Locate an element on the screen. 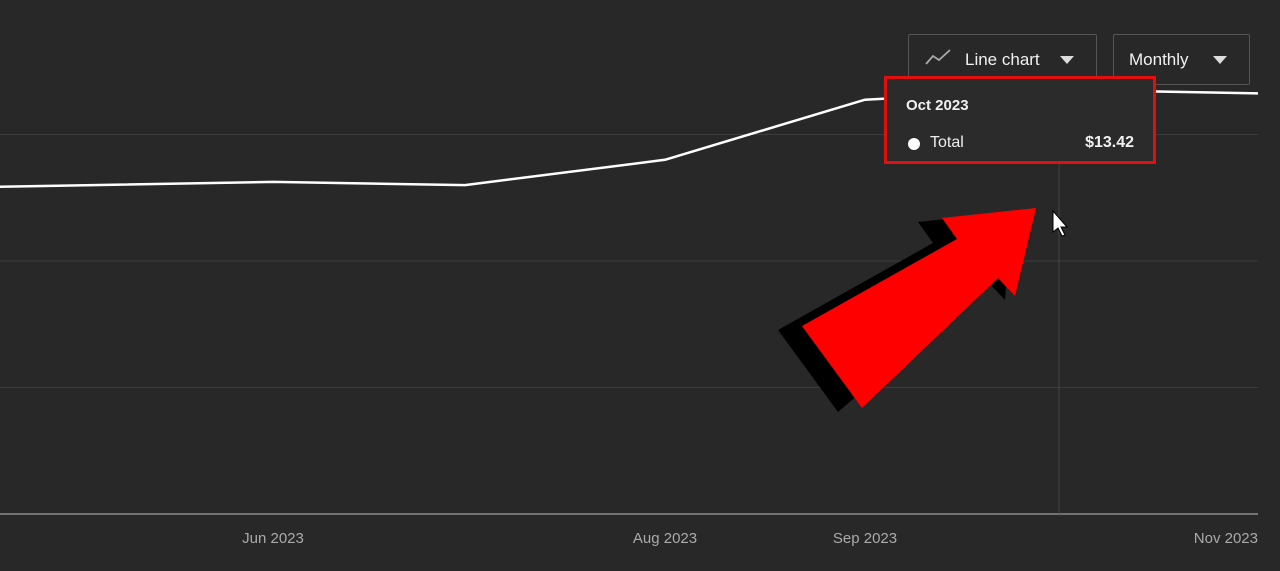 Image resolution: width=1280 pixels, height=571 pixels. mouse-cursor-icon is located at coordinates (1060, 223).